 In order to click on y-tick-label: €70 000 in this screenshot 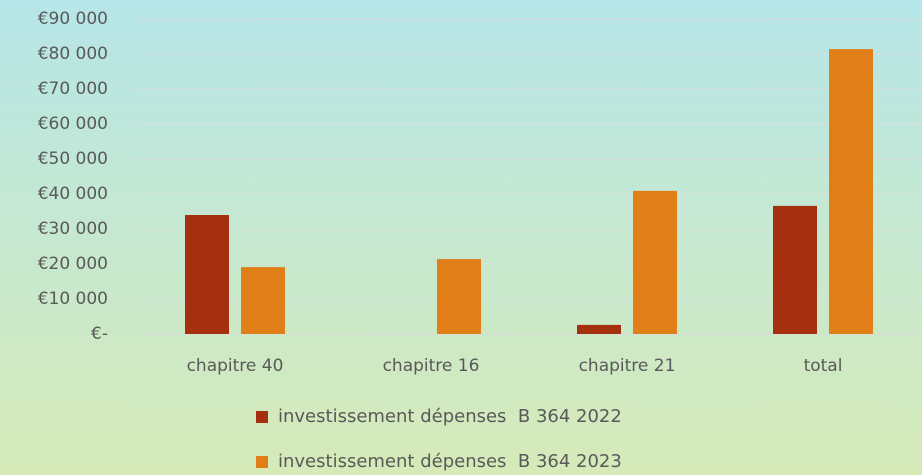, I will do `click(73, 89)`.